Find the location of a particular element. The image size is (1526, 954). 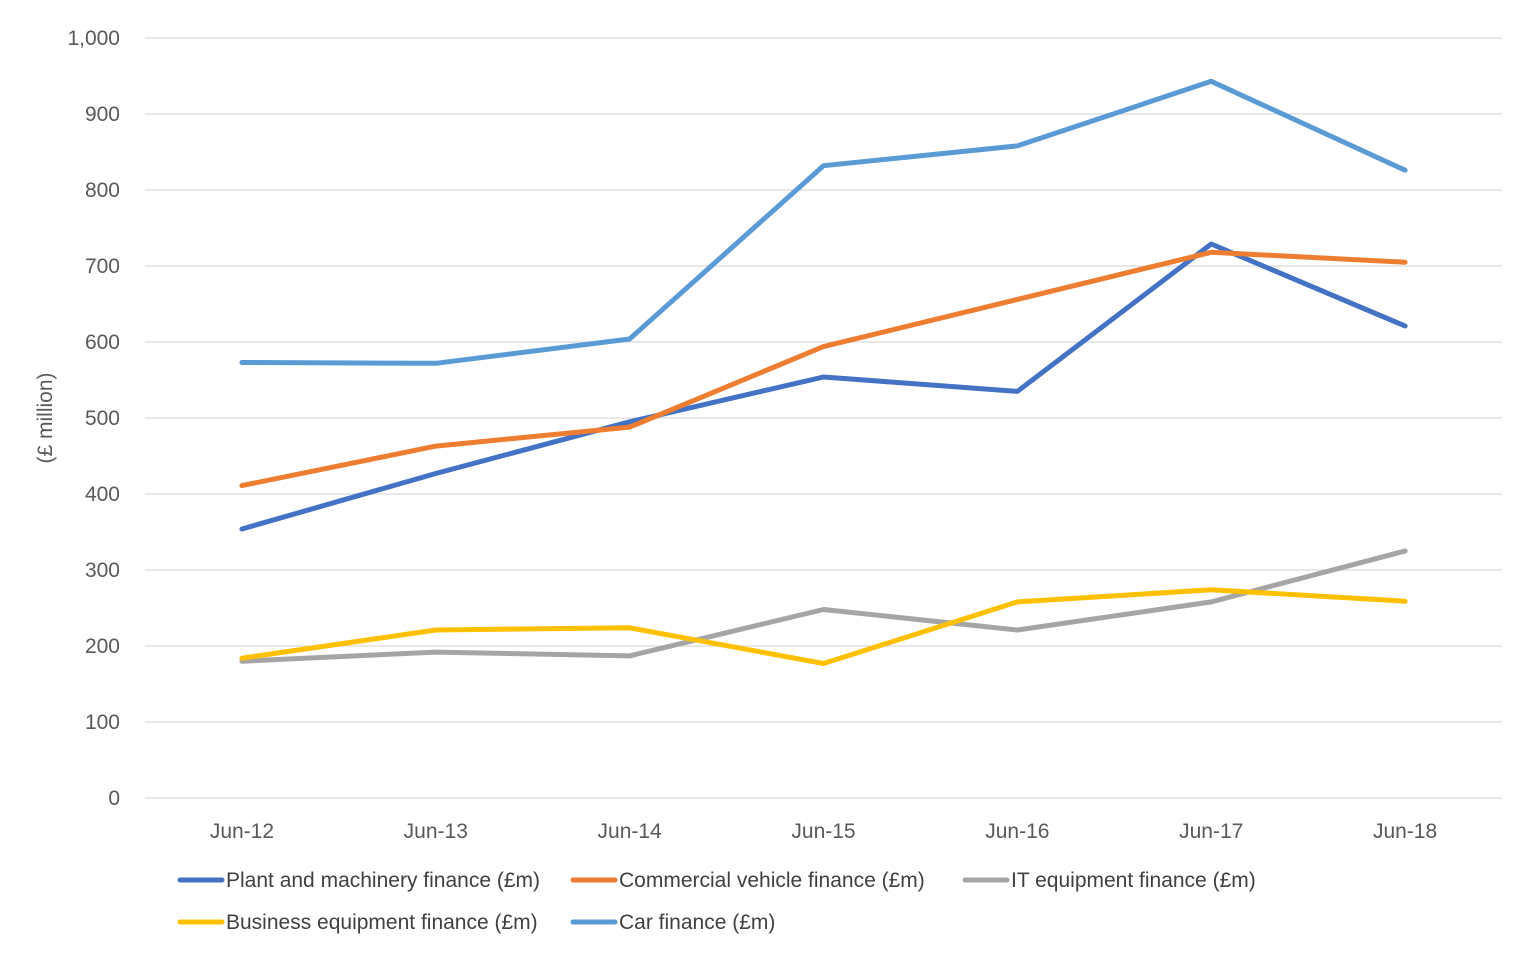

legend-item: Business equipment finance (£m) is located at coordinates (357, 922).